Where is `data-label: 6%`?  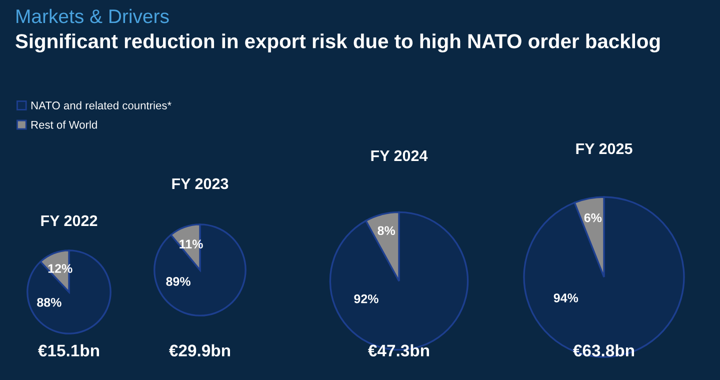
data-label: 6% is located at coordinates (593, 217).